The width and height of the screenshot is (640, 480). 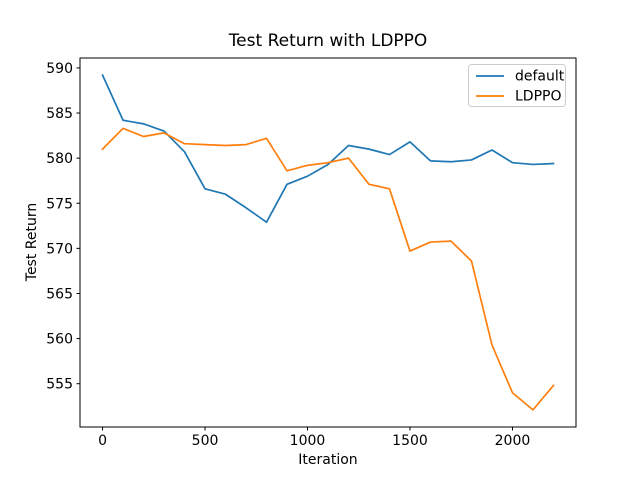 What do you see at coordinates (59, 249) in the screenshot?
I see `y-tick-label: 570` at bounding box center [59, 249].